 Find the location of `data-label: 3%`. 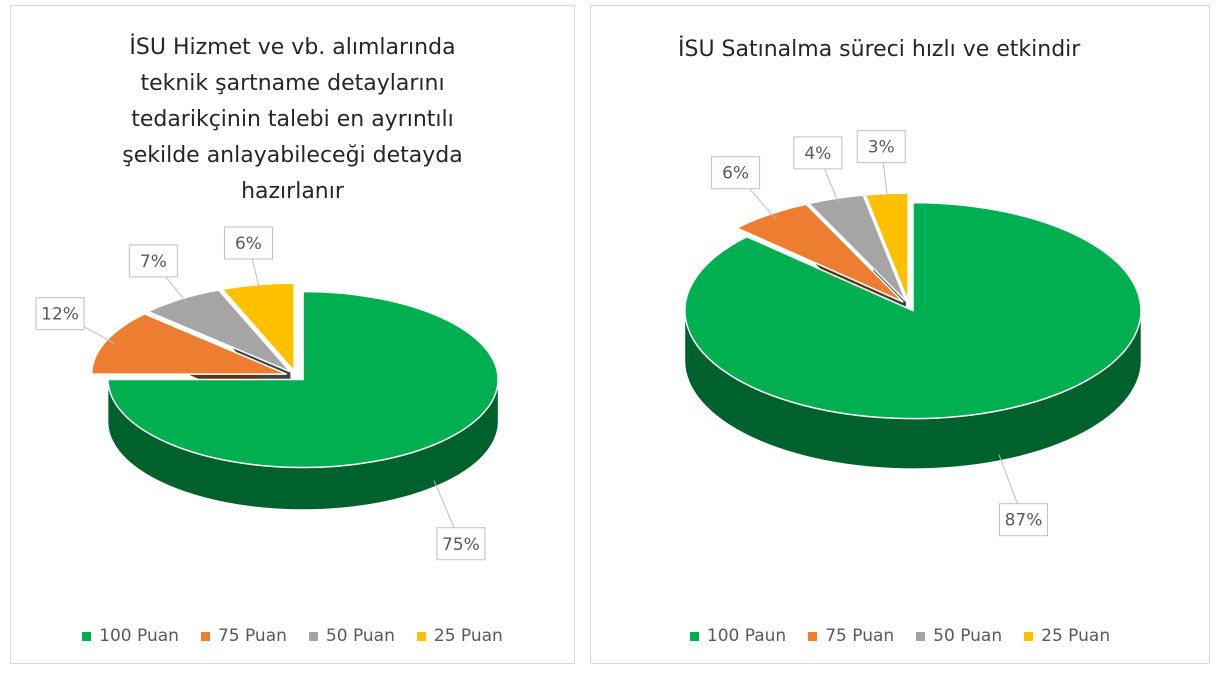

data-label: 3% is located at coordinates (881, 148).